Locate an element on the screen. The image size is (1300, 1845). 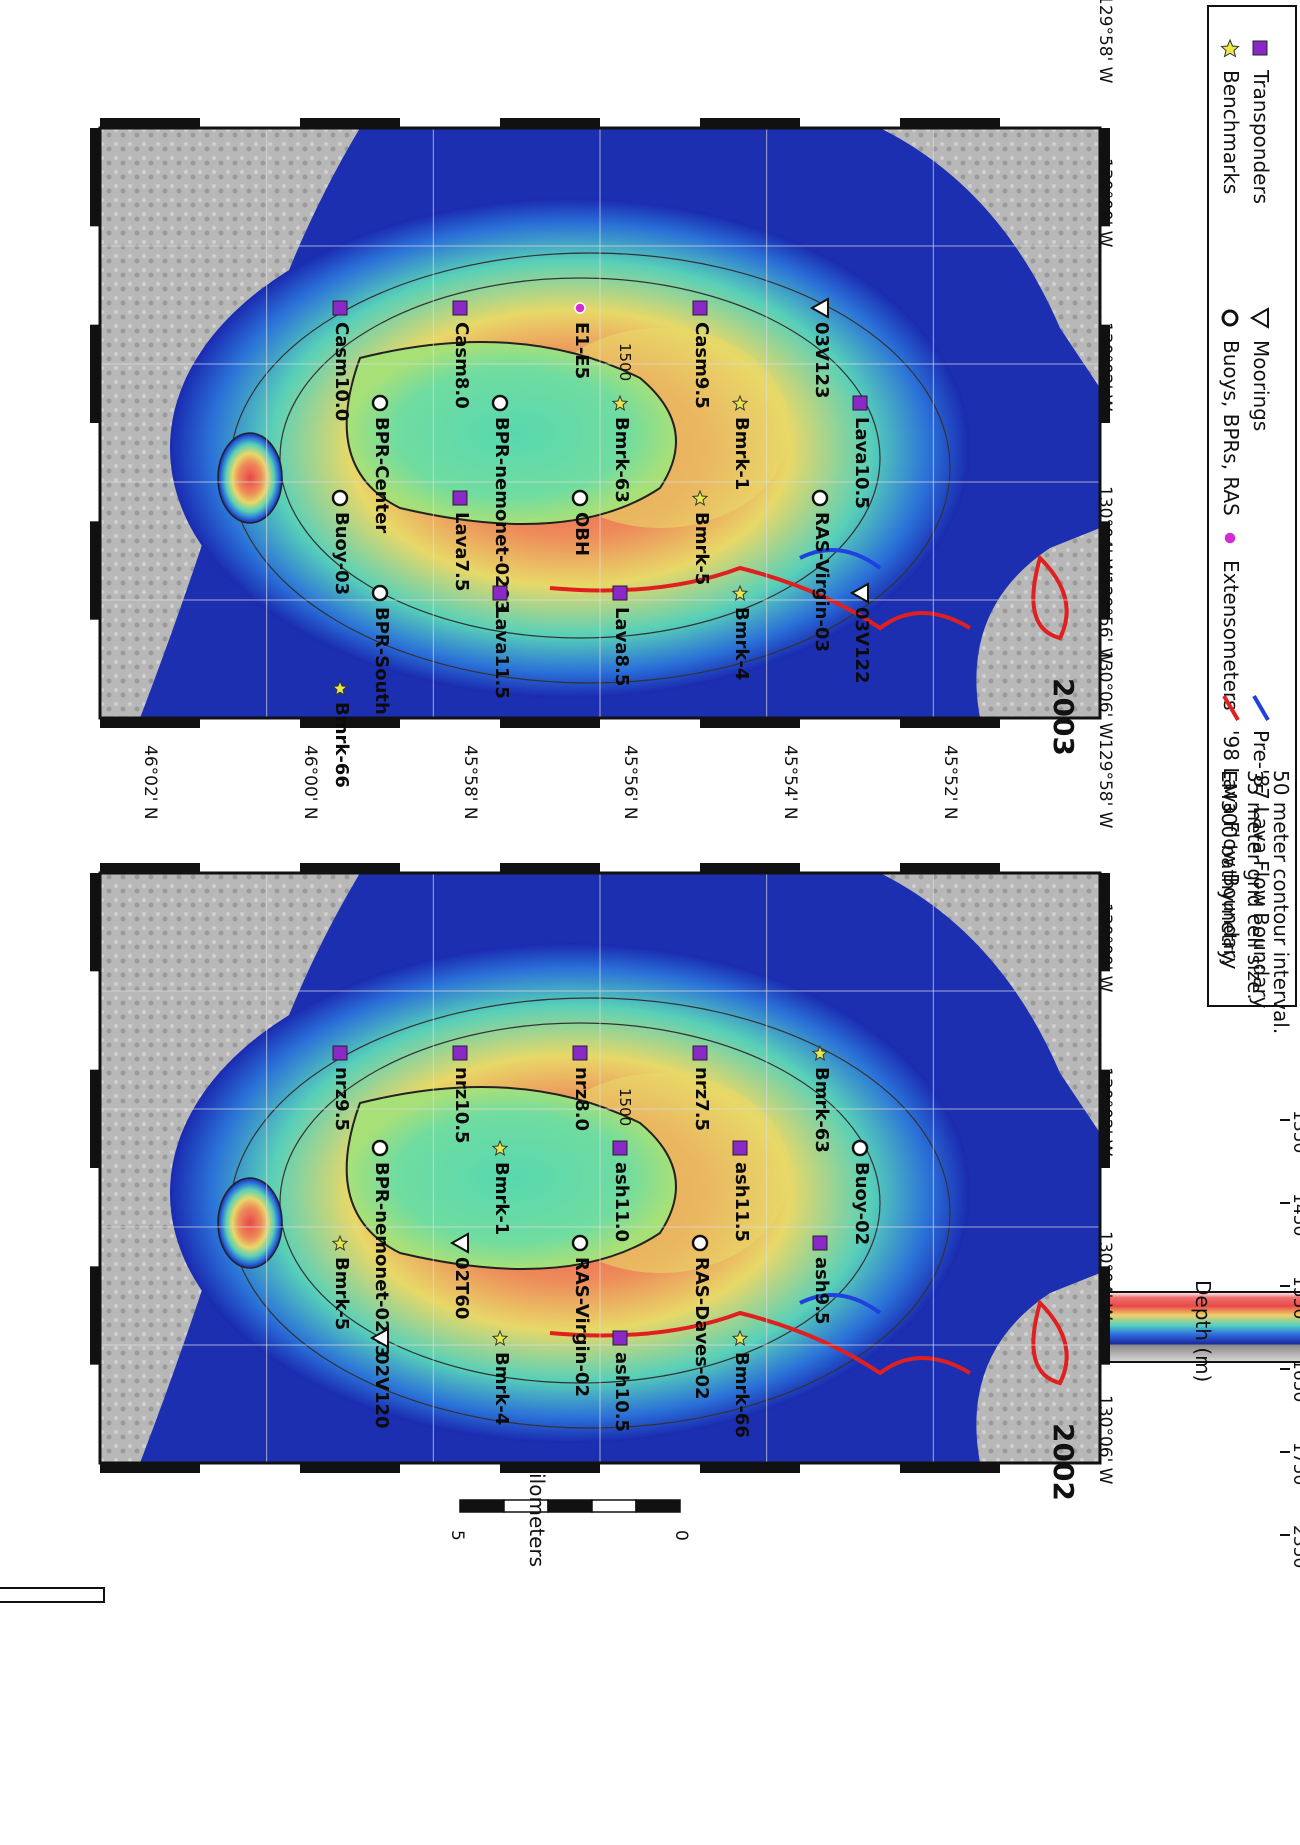
site-marker: Casm10.0 is located at coordinates (341, 360).